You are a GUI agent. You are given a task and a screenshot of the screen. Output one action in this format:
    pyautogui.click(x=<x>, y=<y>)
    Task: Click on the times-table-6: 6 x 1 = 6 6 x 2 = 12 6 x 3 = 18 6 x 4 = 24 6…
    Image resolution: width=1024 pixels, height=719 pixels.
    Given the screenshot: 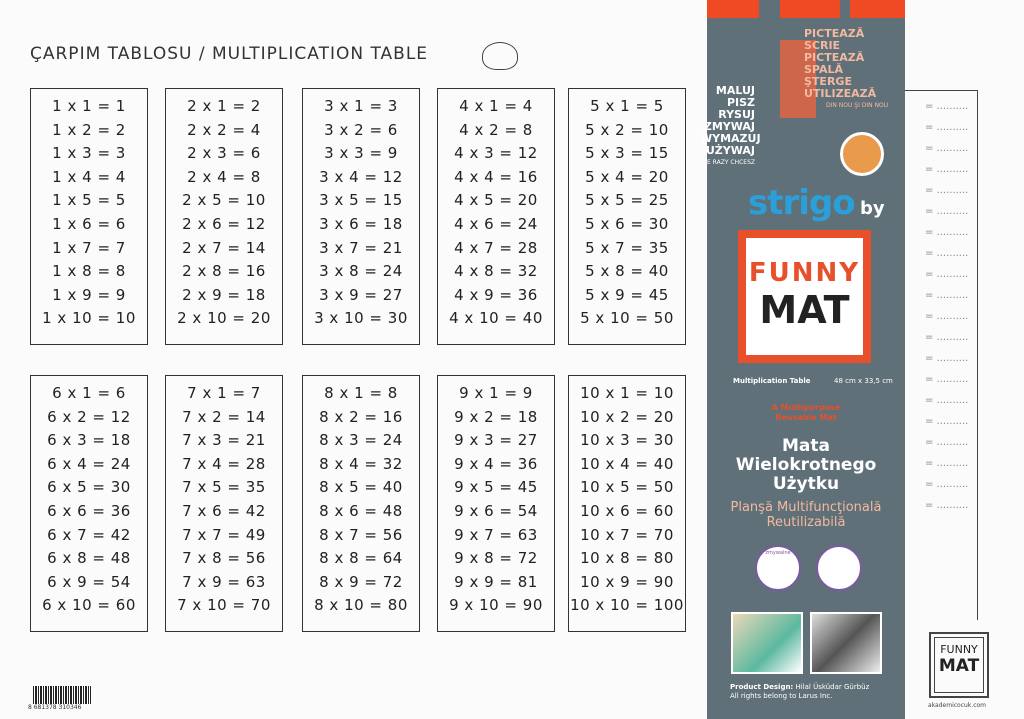 What is the action you would take?
    pyautogui.click(x=89, y=503)
    